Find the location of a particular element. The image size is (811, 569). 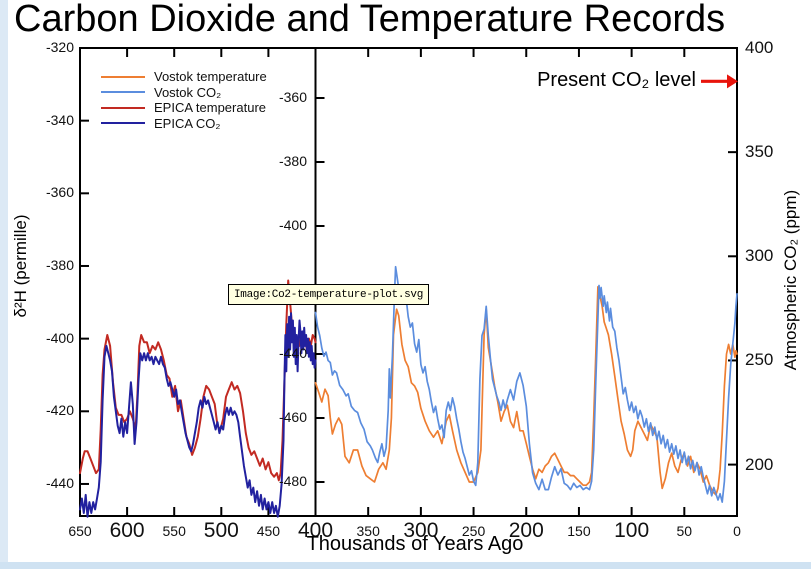

series-epica-co- is located at coordinates (198, 415).